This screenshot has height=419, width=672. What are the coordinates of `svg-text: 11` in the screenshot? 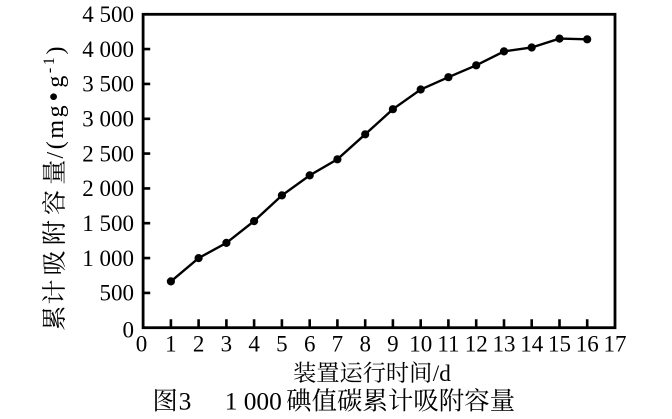 It's located at (448, 344).